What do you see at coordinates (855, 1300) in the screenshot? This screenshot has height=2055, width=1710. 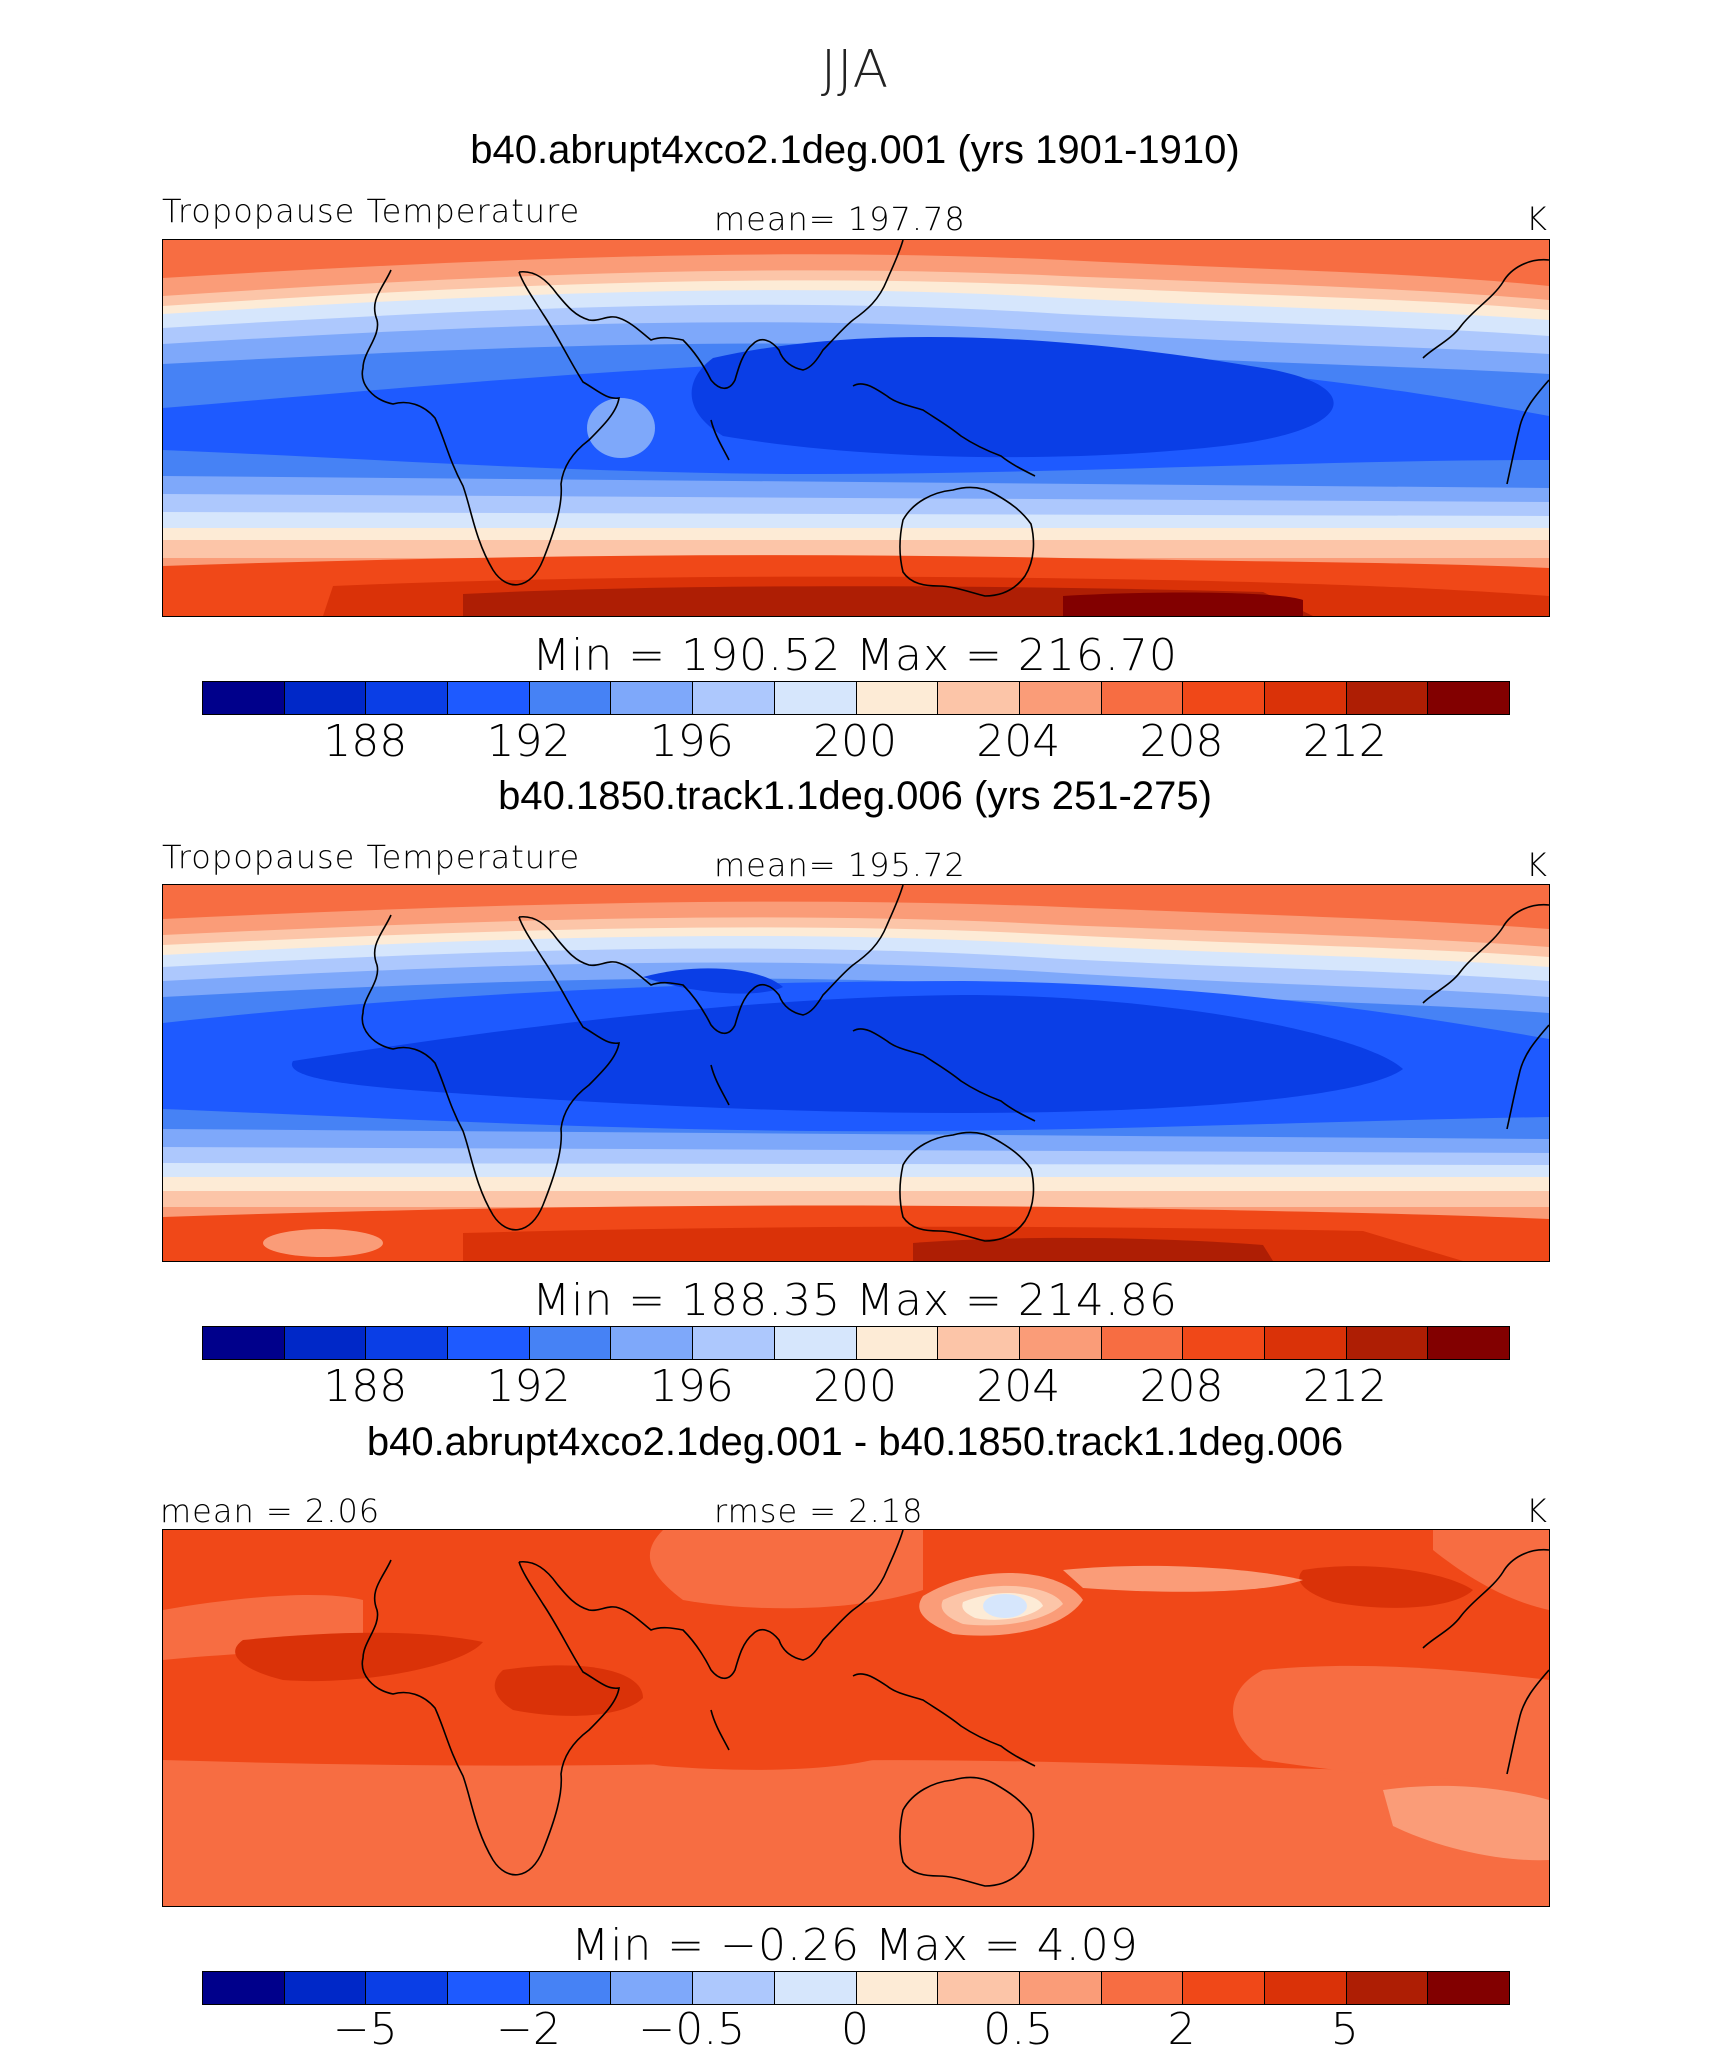 I see `panel2-minmax: Min = 188.35 Max = 214.86` at bounding box center [855, 1300].